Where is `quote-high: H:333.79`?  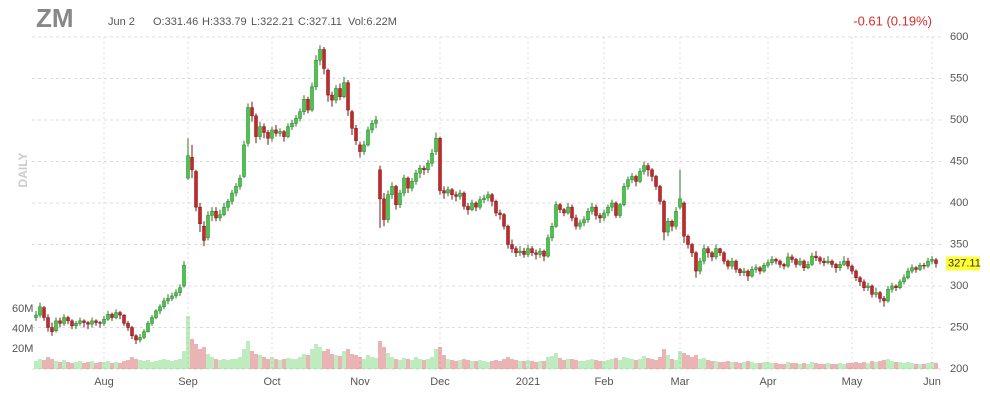 quote-high: H:333.79 is located at coordinates (224, 22).